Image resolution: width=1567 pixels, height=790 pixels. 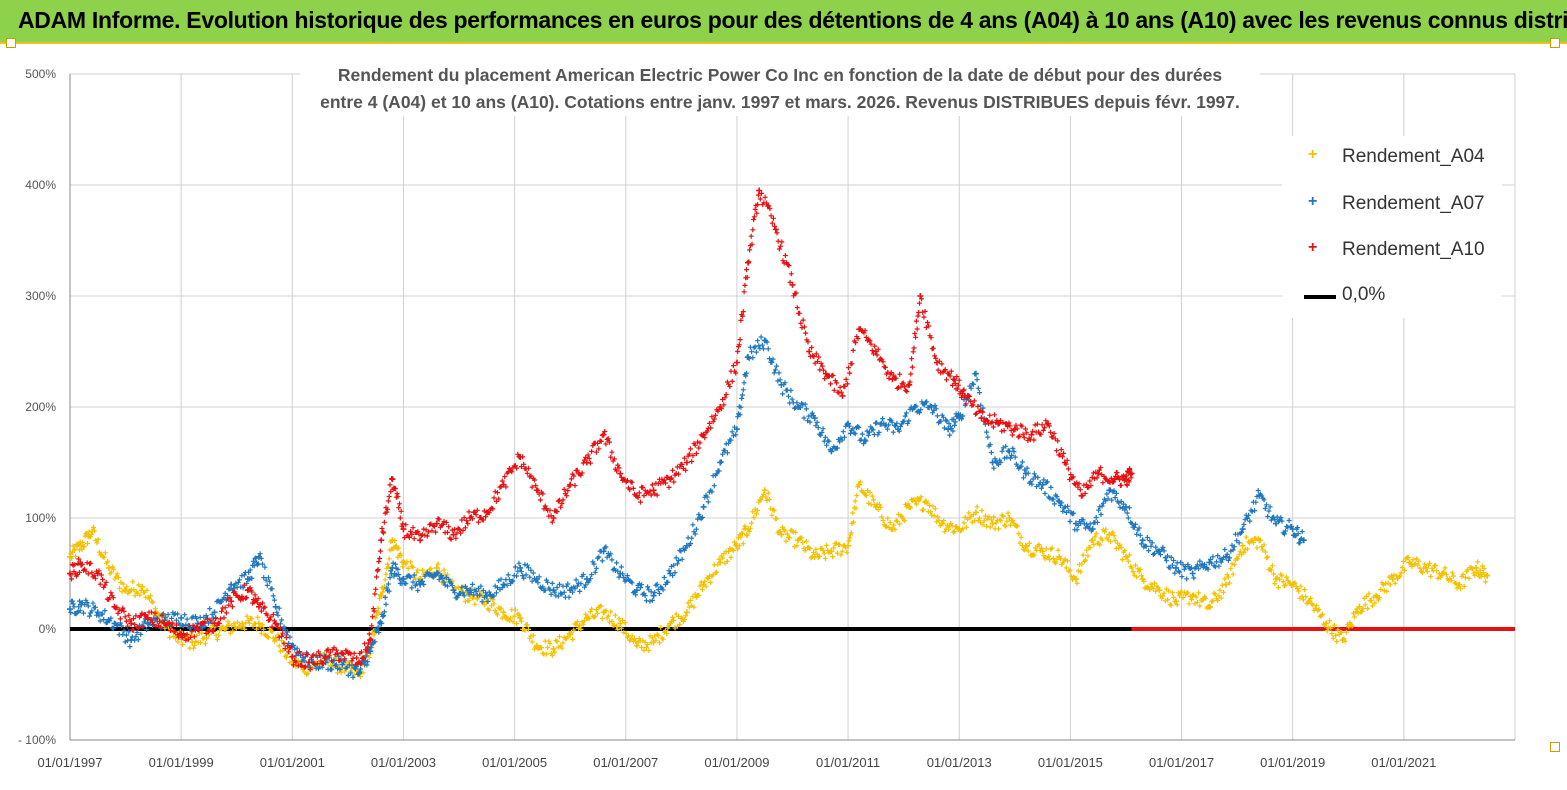 What do you see at coordinates (1392, 206) in the screenshot?
I see `legend-item-a07: + Rendement_A07` at bounding box center [1392, 206].